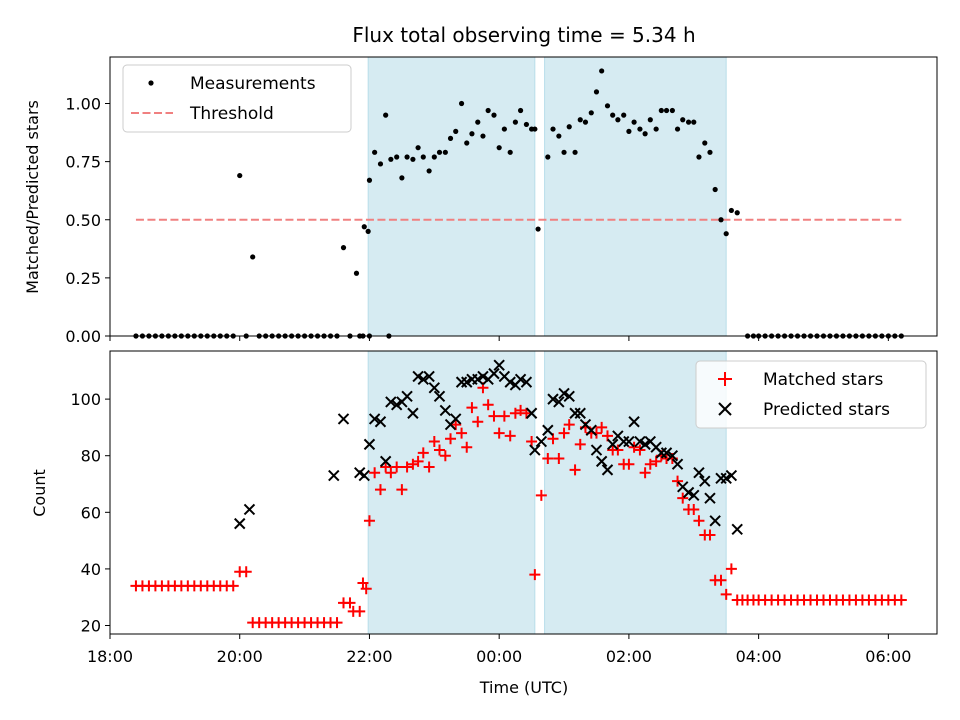 The width and height of the screenshot is (960, 720). I want to click on bottom-legend: Matched stars Predicted stars, so click(811, 394).